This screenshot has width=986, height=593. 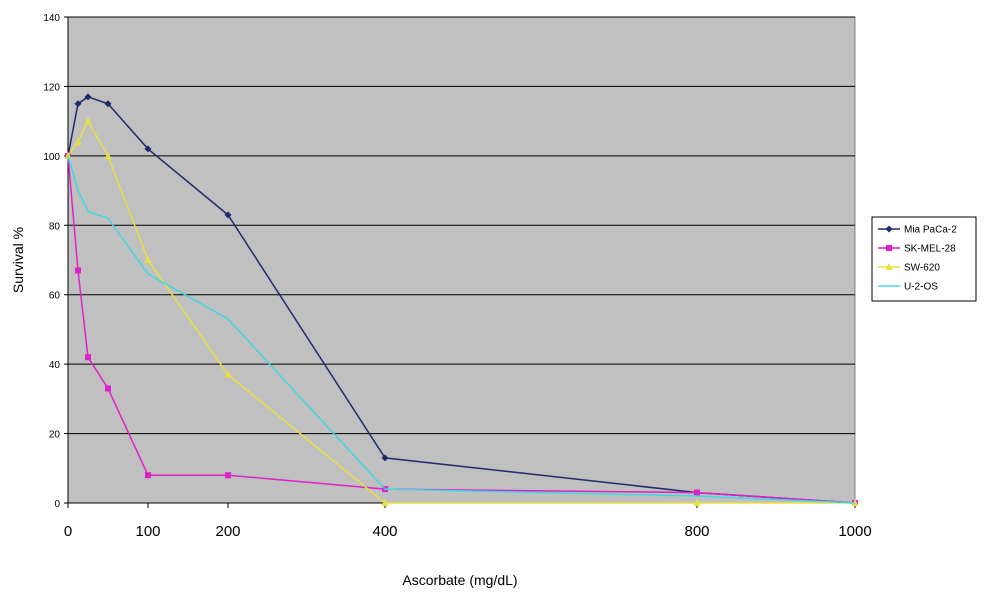 I want to click on x-axis-ticks: 0 100 200 400 800 1000, so click(x=468, y=521).